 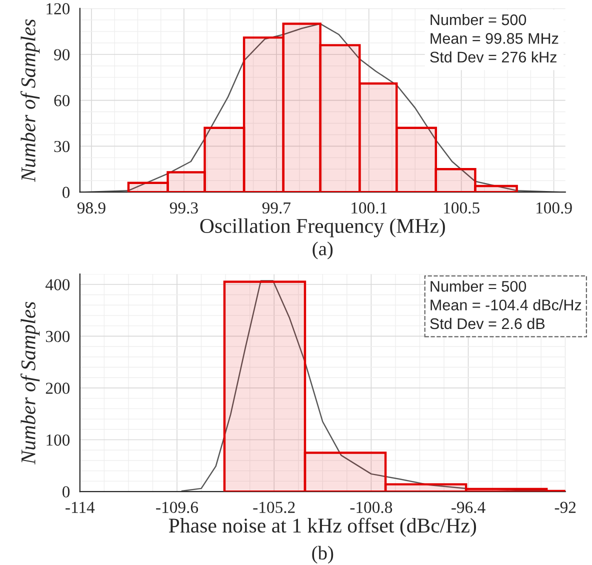 What do you see at coordinates (371, 508) in the screenshot?
I see `x-tick-label: -100.8` at bounding box center [371, 508].